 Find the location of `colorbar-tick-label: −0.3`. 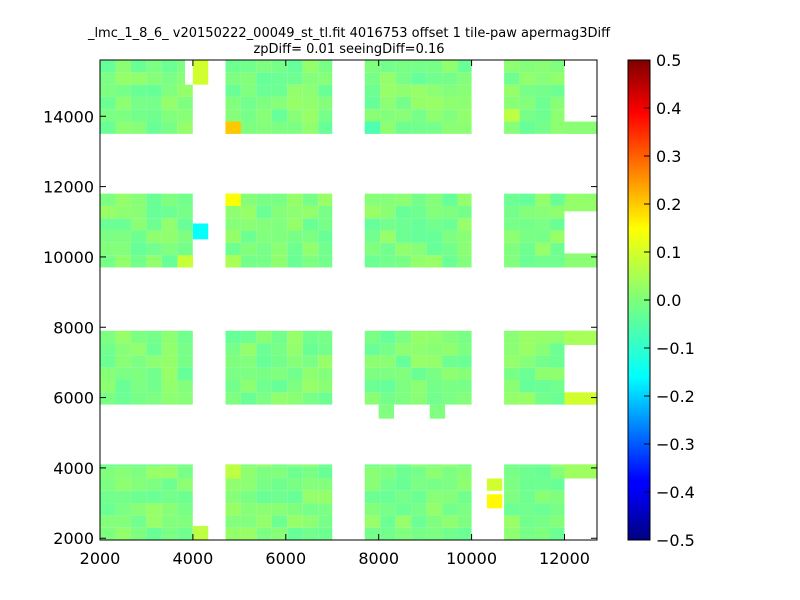

colorbar-tick-label: −0.3 is located at coordinates (675, 444).